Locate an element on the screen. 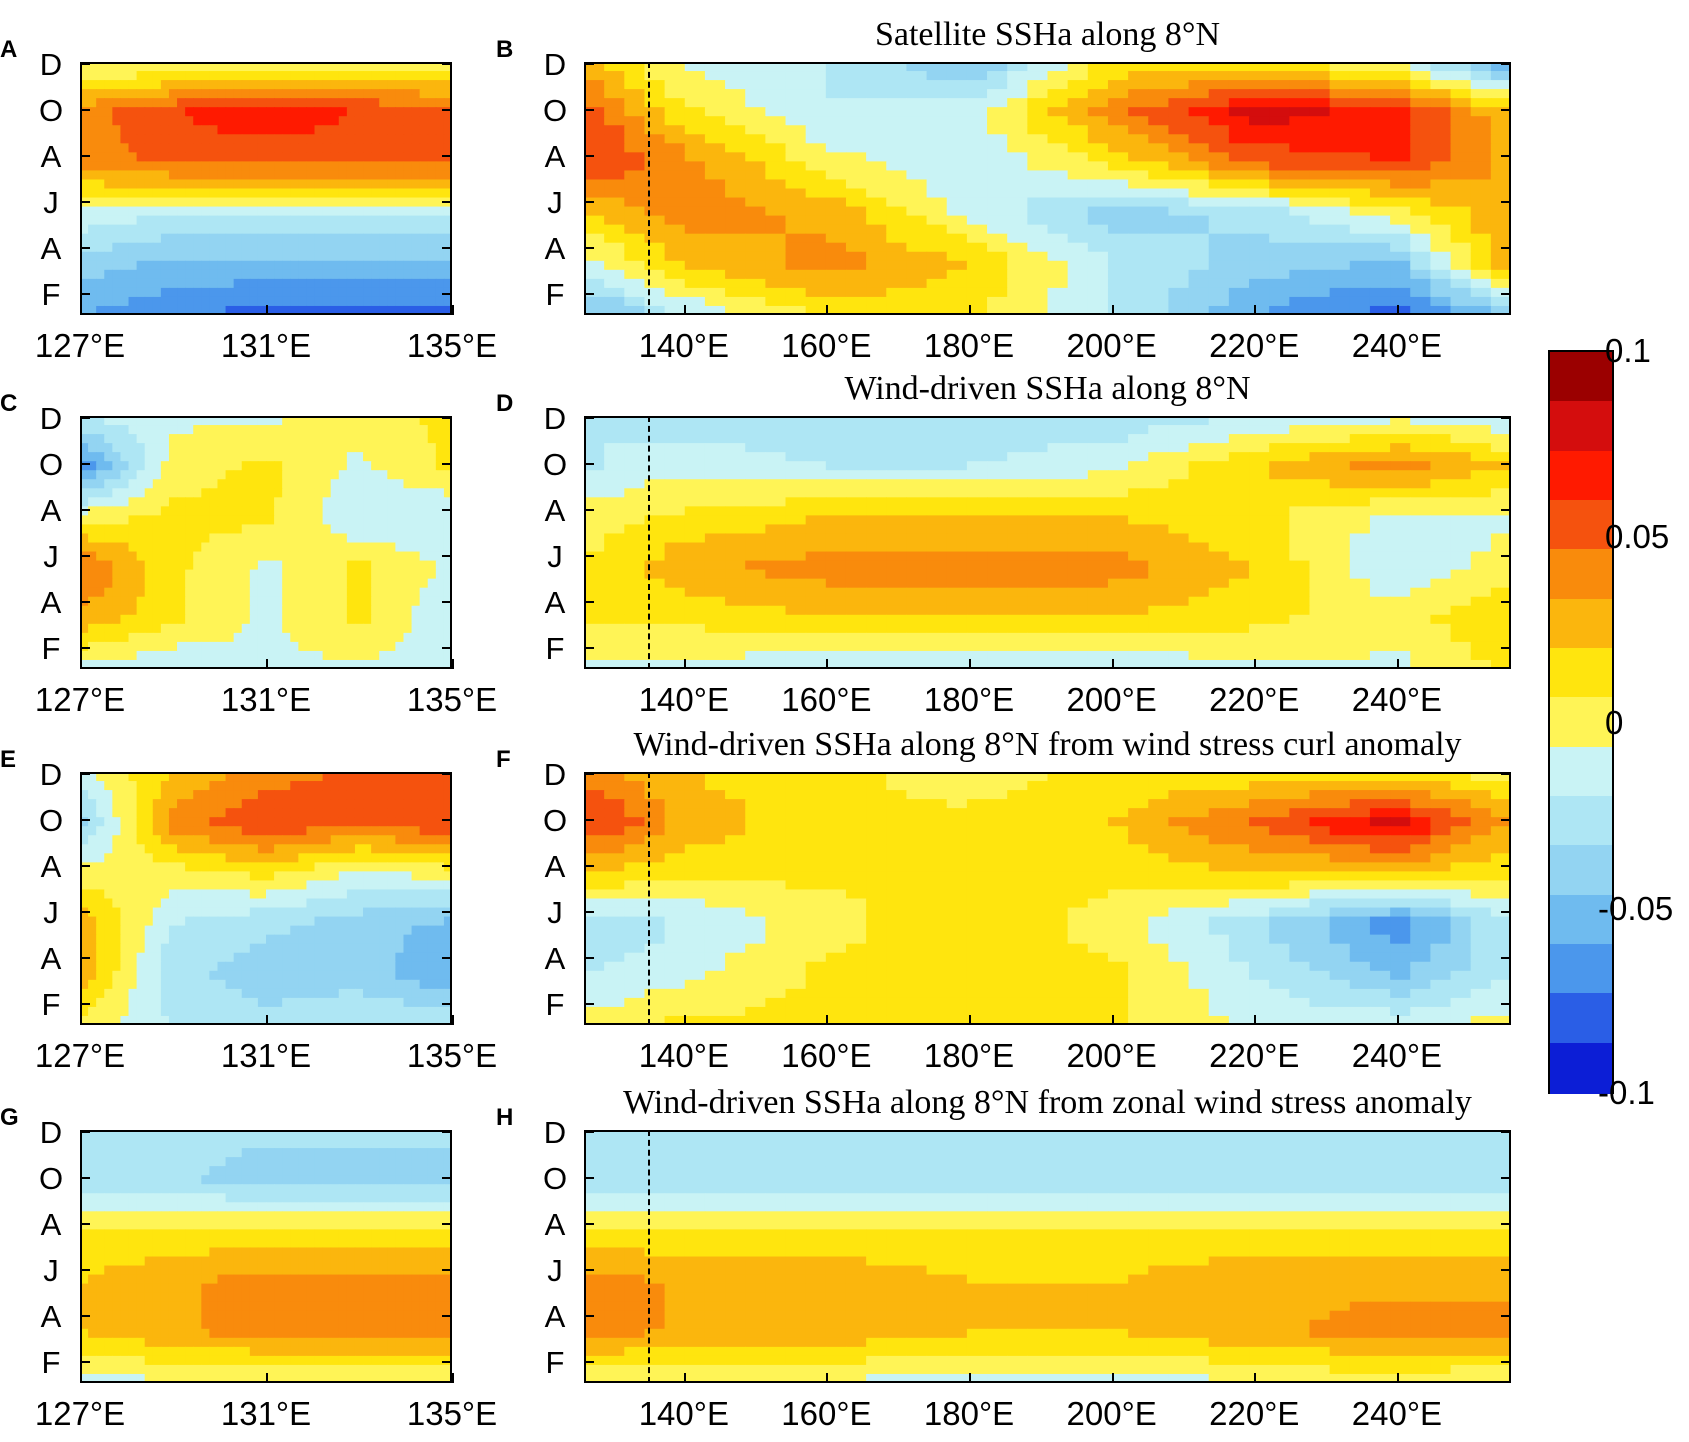 Image resolution: width=1689 pixels, height=1442 pixels. ytick-mark is located at coordinates (1506, 294).